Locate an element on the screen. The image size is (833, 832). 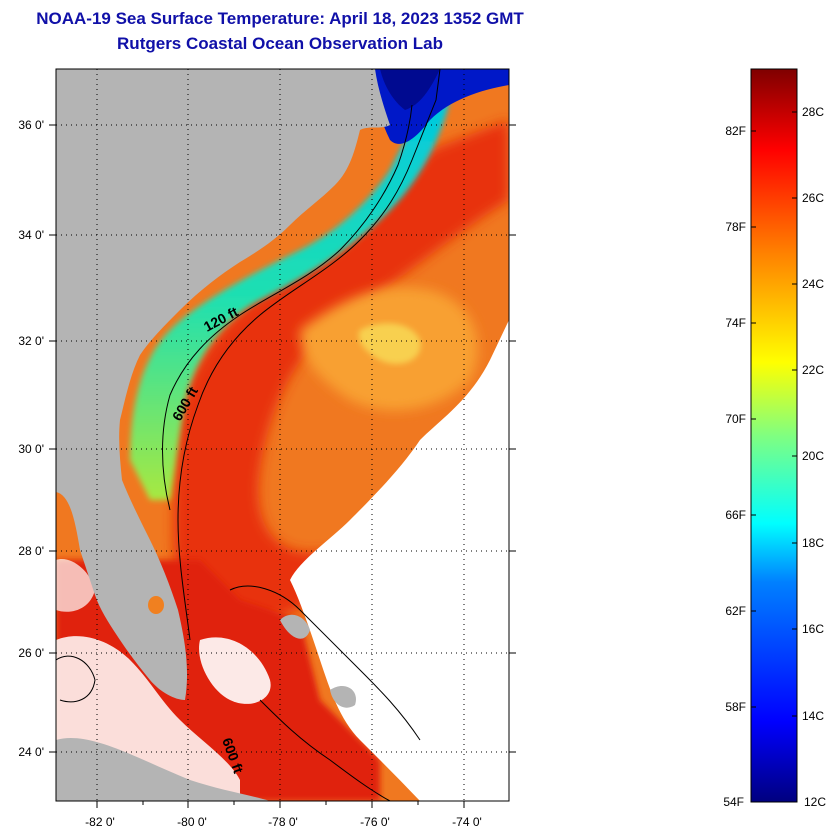
colorbar-f-66: 66F is located at coordinates (735, 515).